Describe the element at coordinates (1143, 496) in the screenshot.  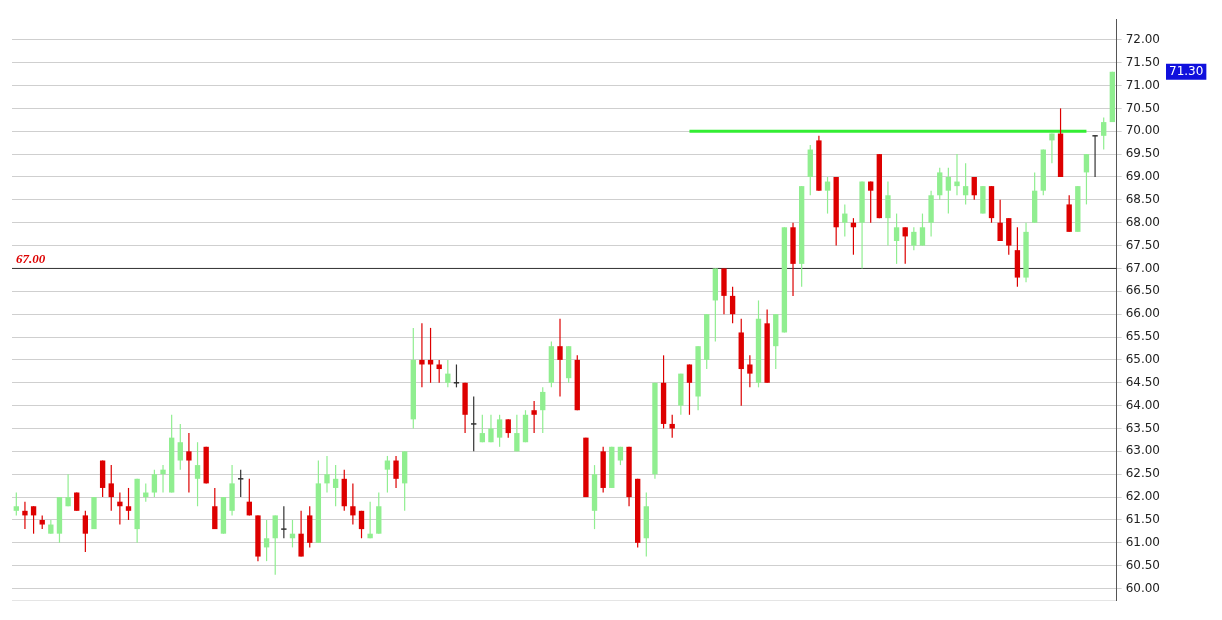
I see `y-tick-label: 62.00` at that location.